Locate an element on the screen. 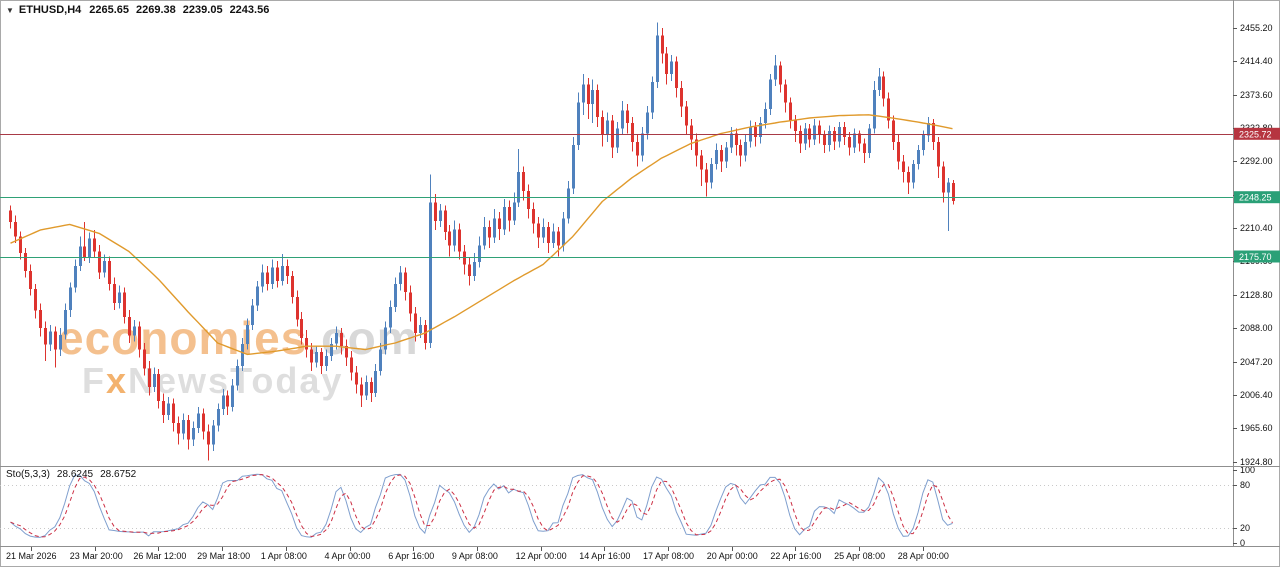  ohlc-open-value: 2265.65 is located at coordinates (109, 10).